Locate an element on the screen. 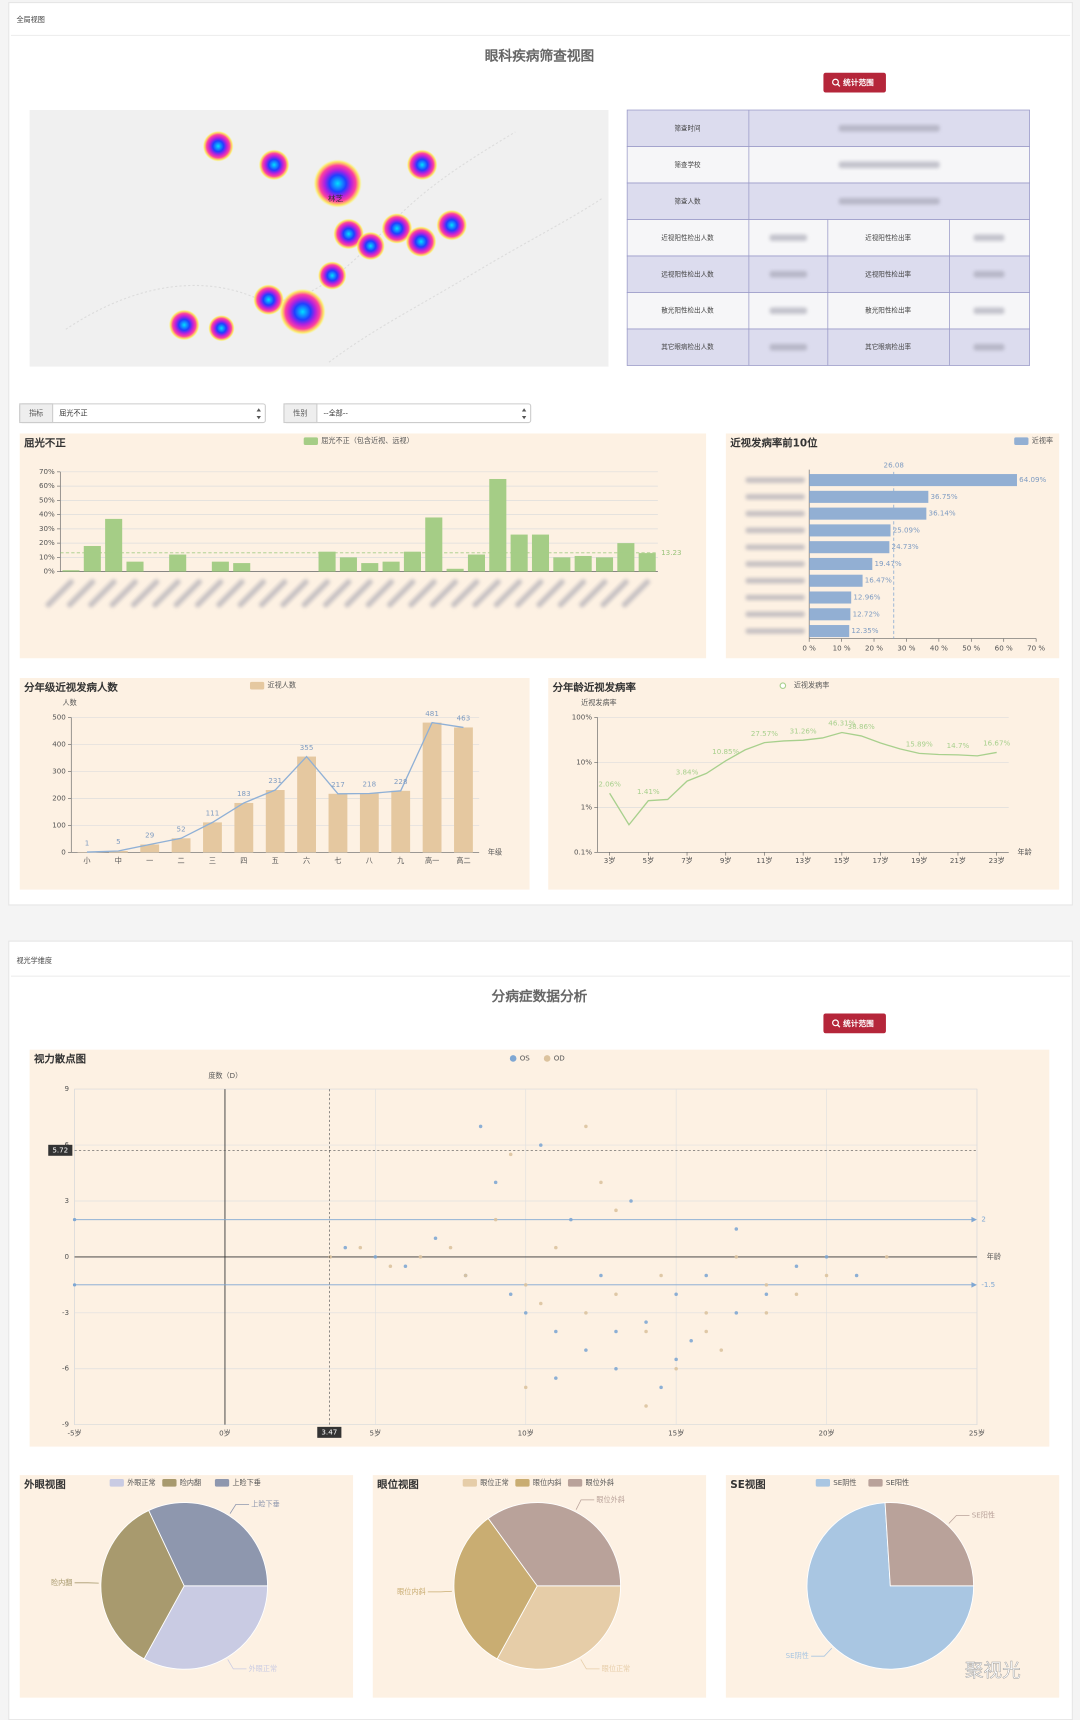  value-label: 31.26% is located at coordinates (803, 730).